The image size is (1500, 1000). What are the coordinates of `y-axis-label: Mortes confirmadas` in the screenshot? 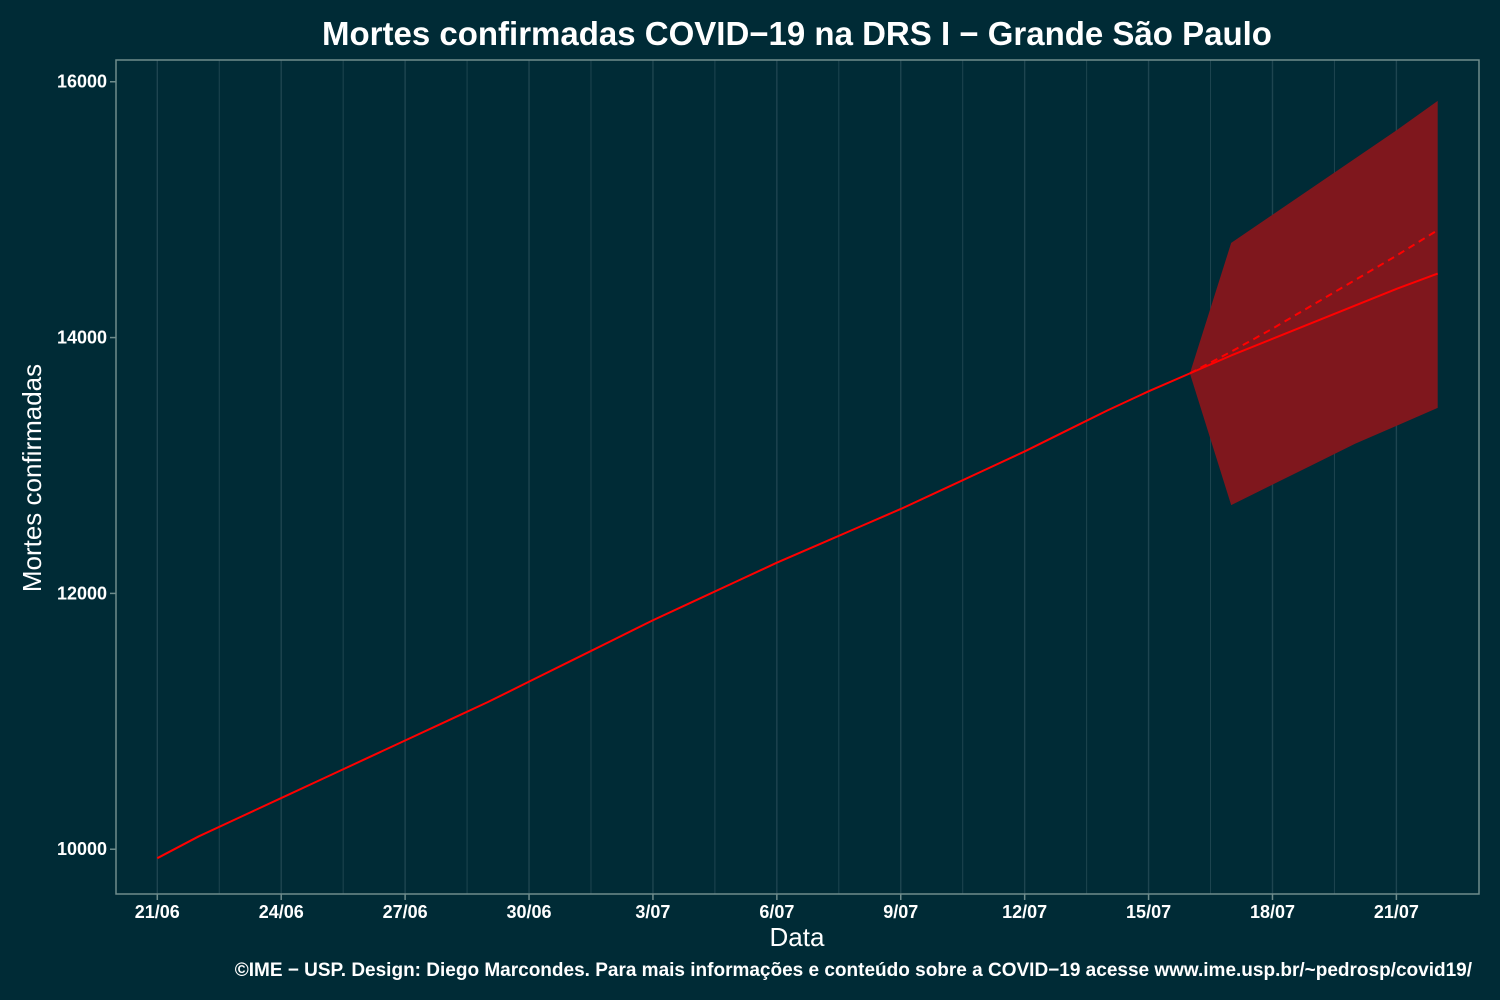 It's located at (32, 478).